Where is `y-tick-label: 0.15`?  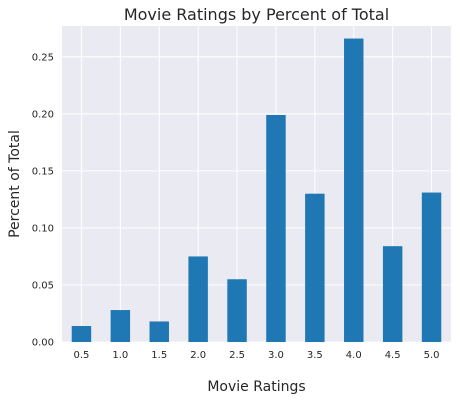 y-tick-label: 0.15 is located at coordinates (43, 171).